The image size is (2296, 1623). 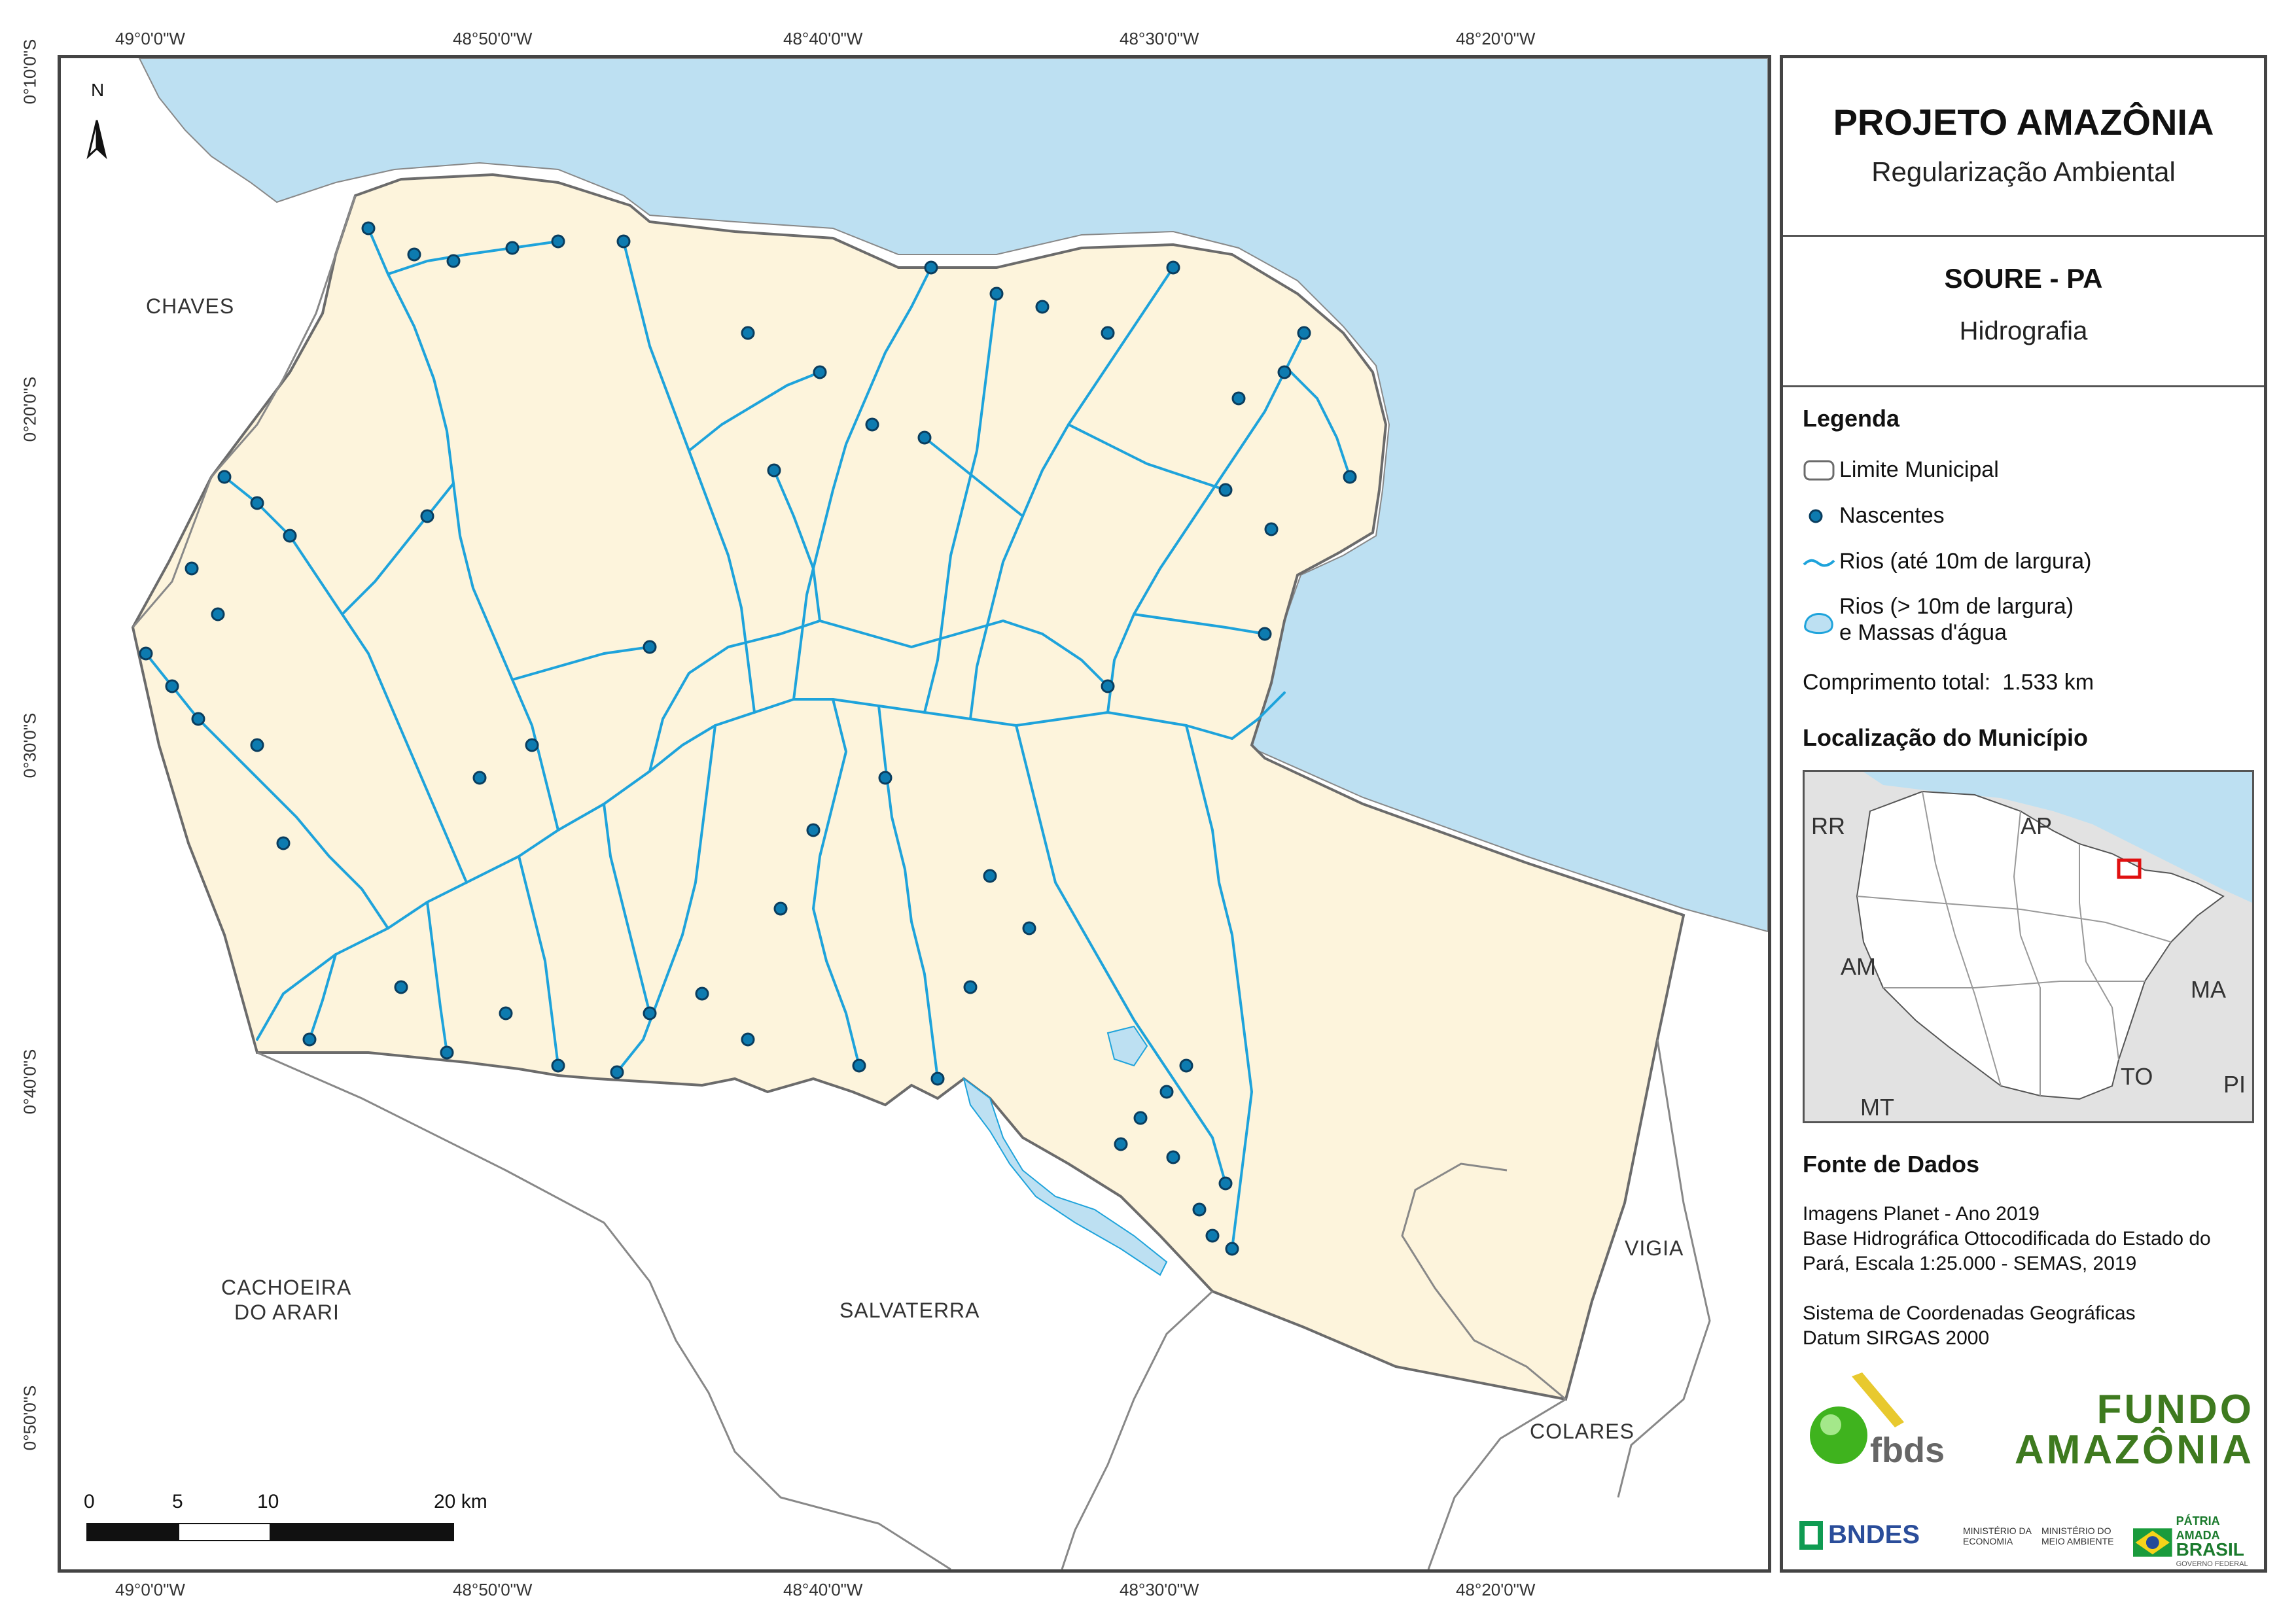 I want to click on lat-4: 0°40'0"S, so click(x=30, y=1082).